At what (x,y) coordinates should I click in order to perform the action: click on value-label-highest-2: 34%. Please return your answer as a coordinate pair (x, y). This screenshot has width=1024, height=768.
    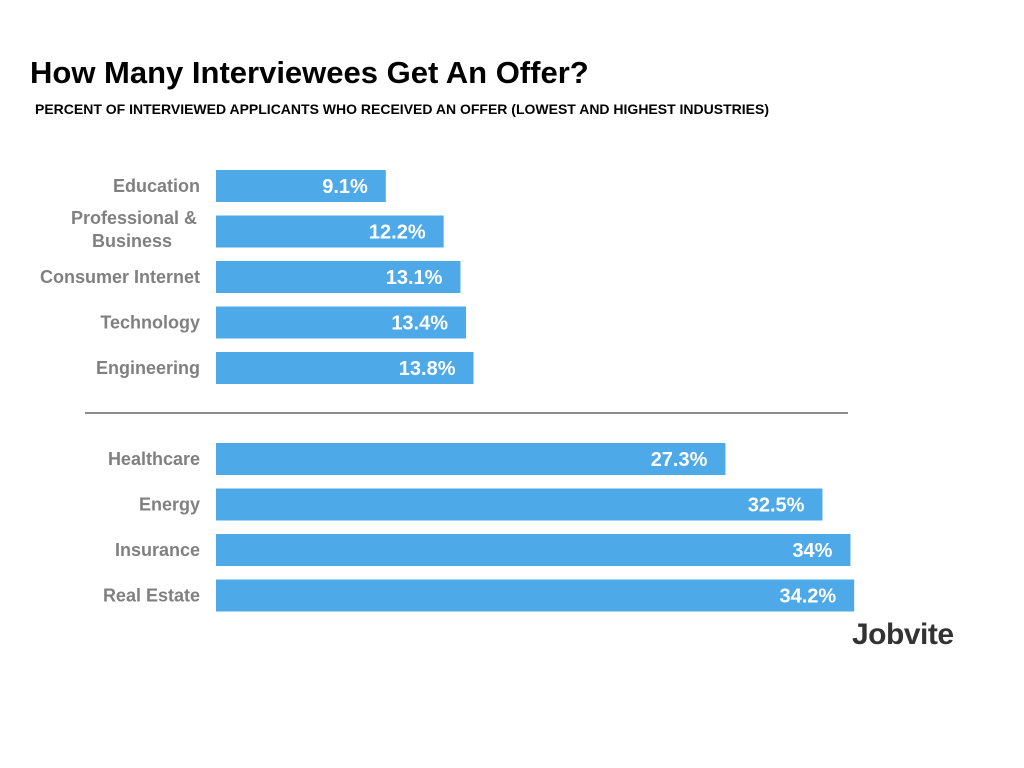
    Looking at the image, I should click on (812, 551).